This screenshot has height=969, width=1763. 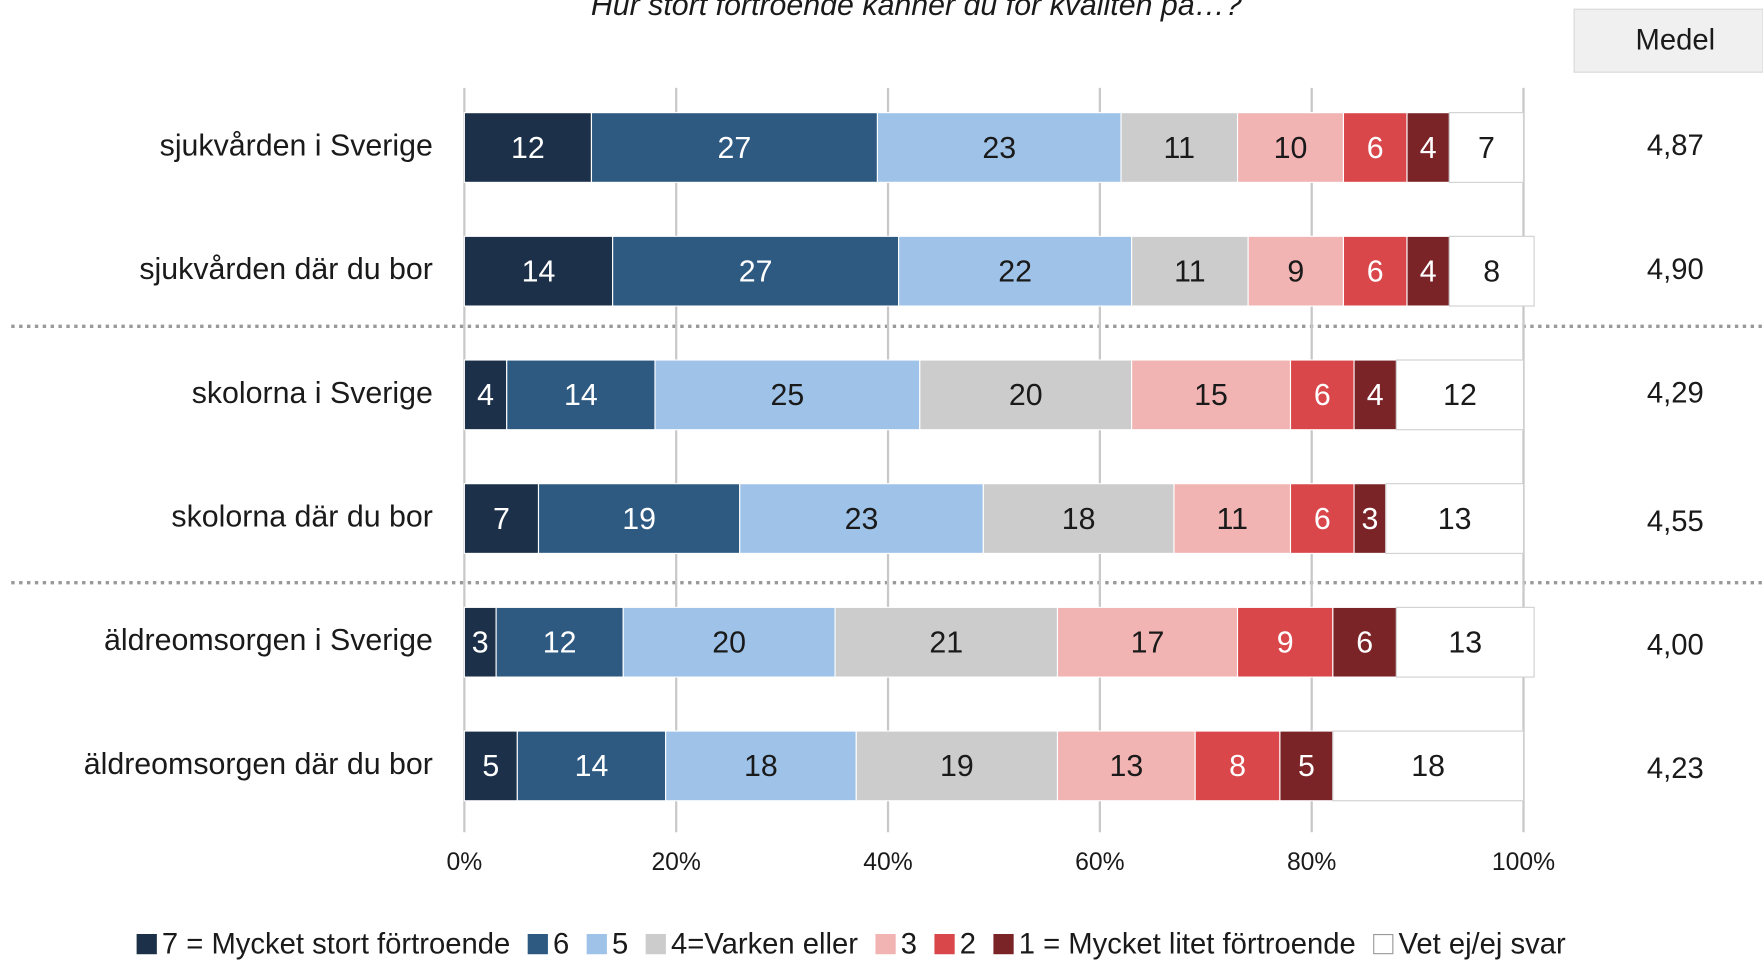 I want to click on mean-value: 4,29, so click(x=1675, y=394).